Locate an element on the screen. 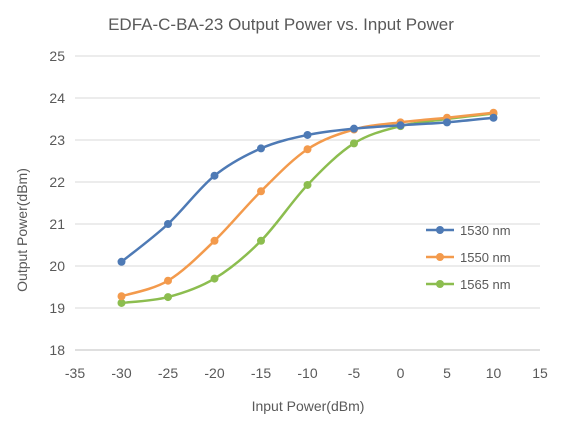 This screenshot has width=563, height=429. x-tick-label: 10 is located at coordinates (494, 373).